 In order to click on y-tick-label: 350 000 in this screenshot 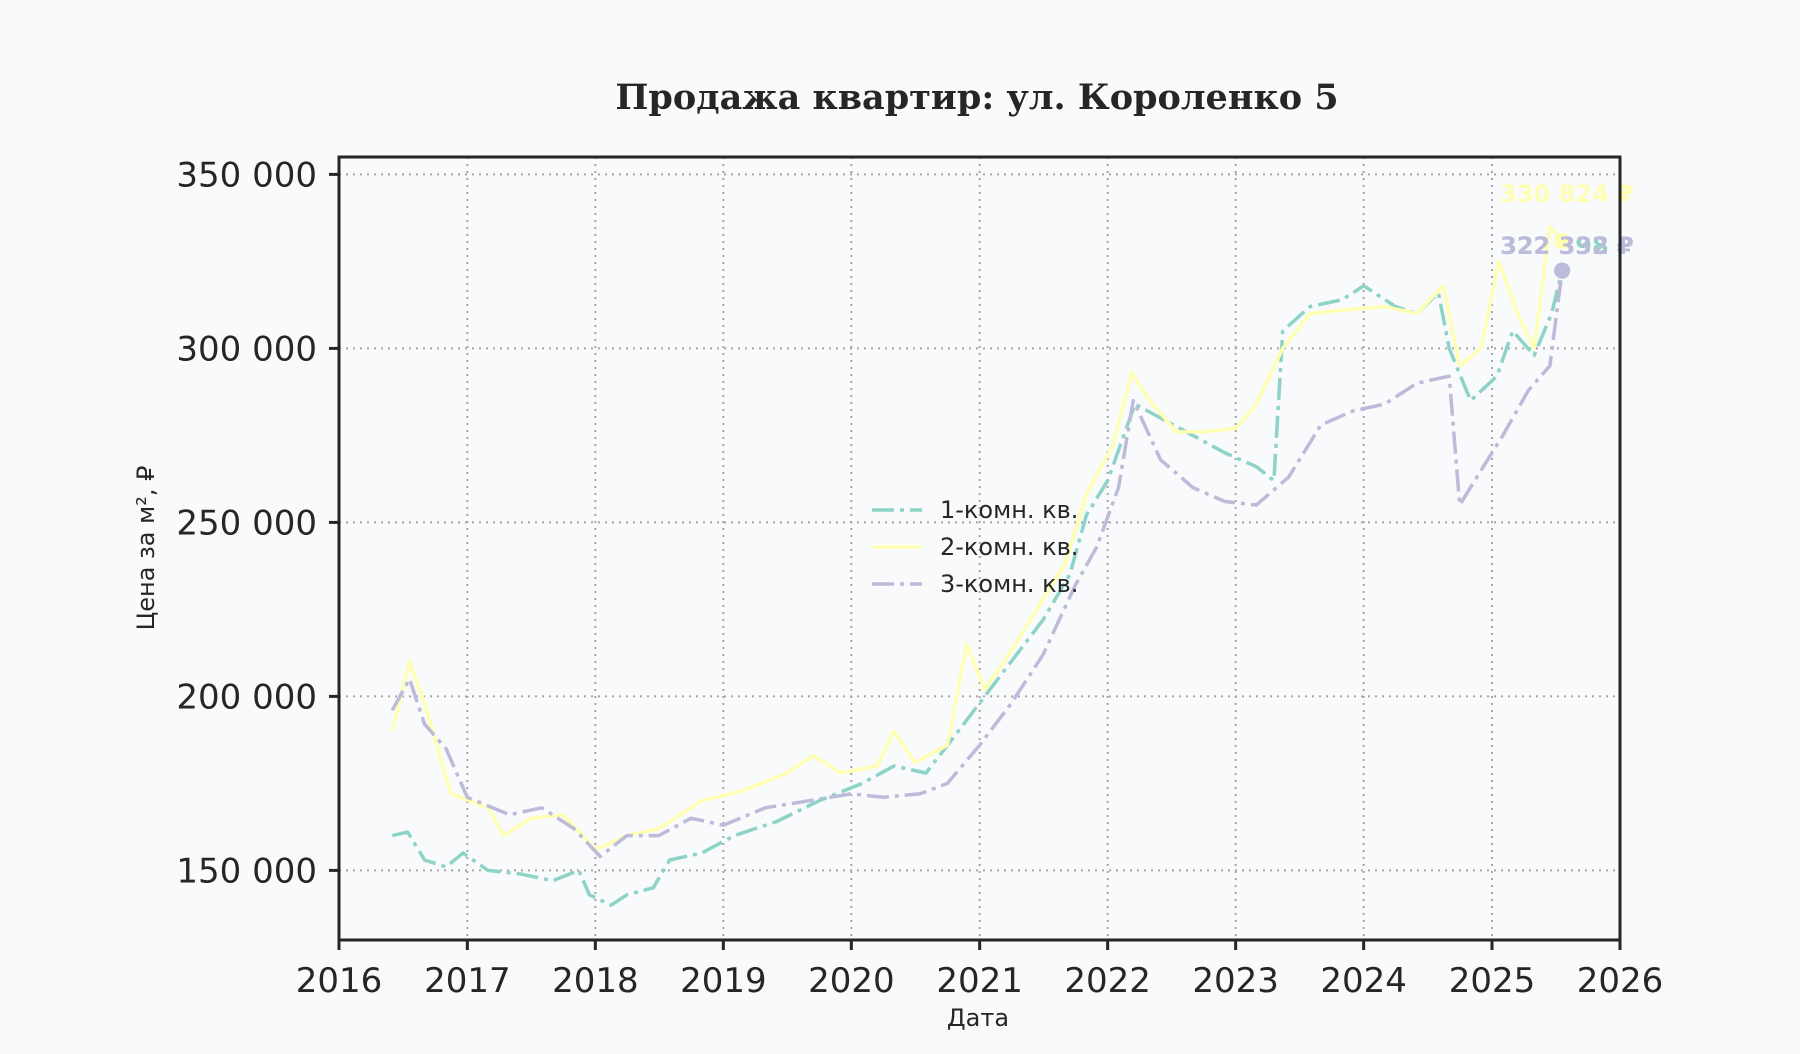, I will do `click(246, 175)`.